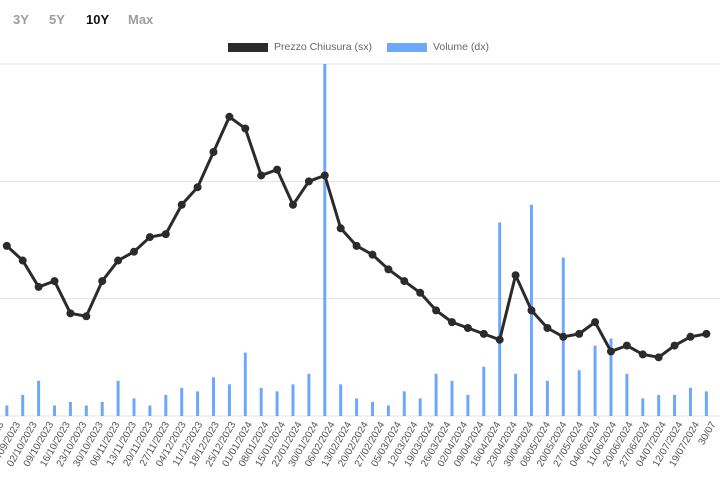 This screenshot has width=720, height=480. I want to click on chart-legend: Prezzo Chiusura (sx) Volume (dx), so click(364, 49).